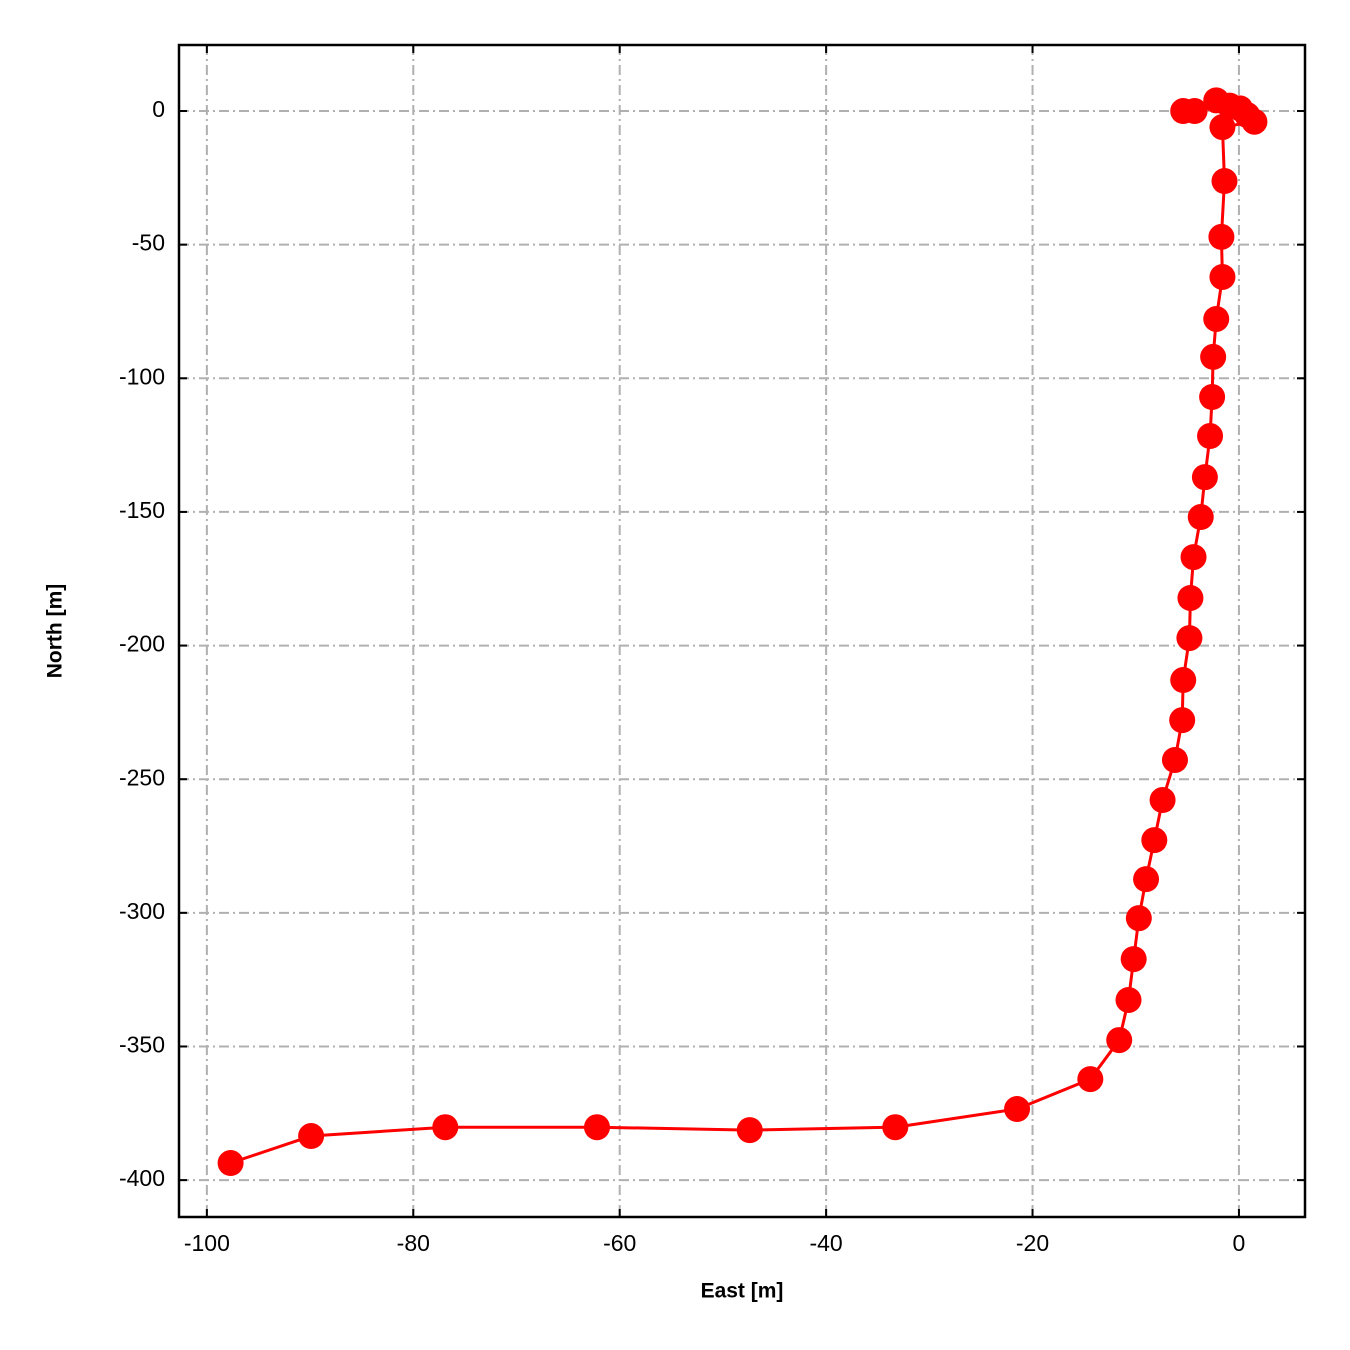 The width and height of the screenshot is (1350, 1350). What do you see at coordinates (1239, 1243) in the screenshot?
I see `x-tick-label: 0` at bounding box center [1239, 1243].